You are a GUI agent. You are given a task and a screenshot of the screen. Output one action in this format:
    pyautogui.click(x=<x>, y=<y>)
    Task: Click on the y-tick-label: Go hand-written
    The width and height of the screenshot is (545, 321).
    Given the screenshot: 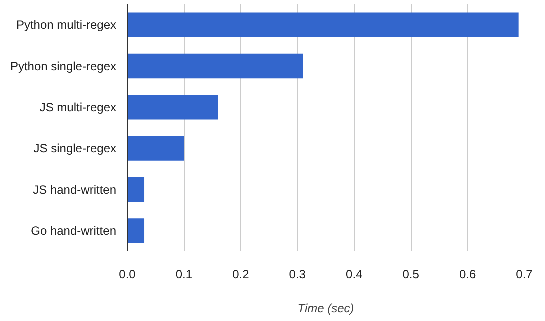 What is the action you would take?
    pyautogui.click(x=74, y=231)
    